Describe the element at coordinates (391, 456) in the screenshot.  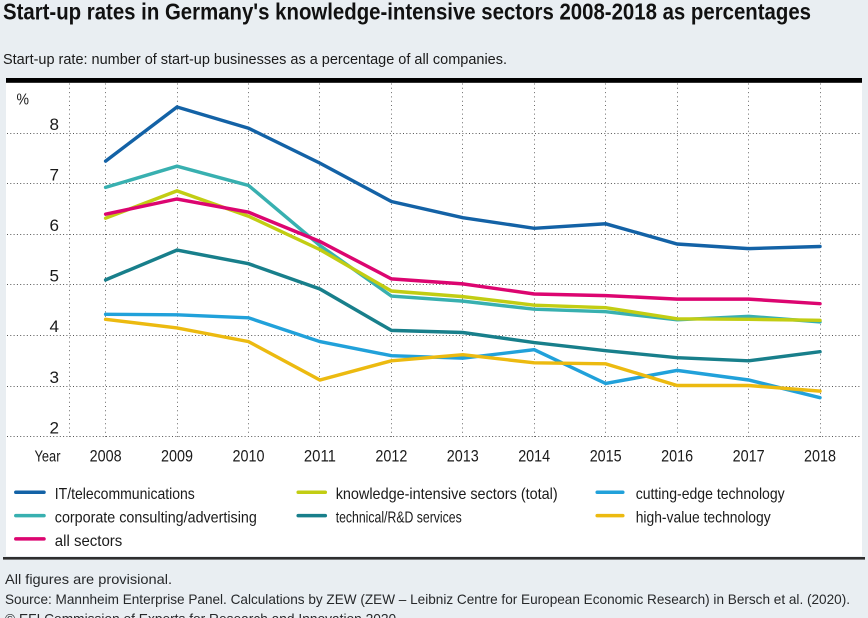
I see `svg-text: 2012` at that location.